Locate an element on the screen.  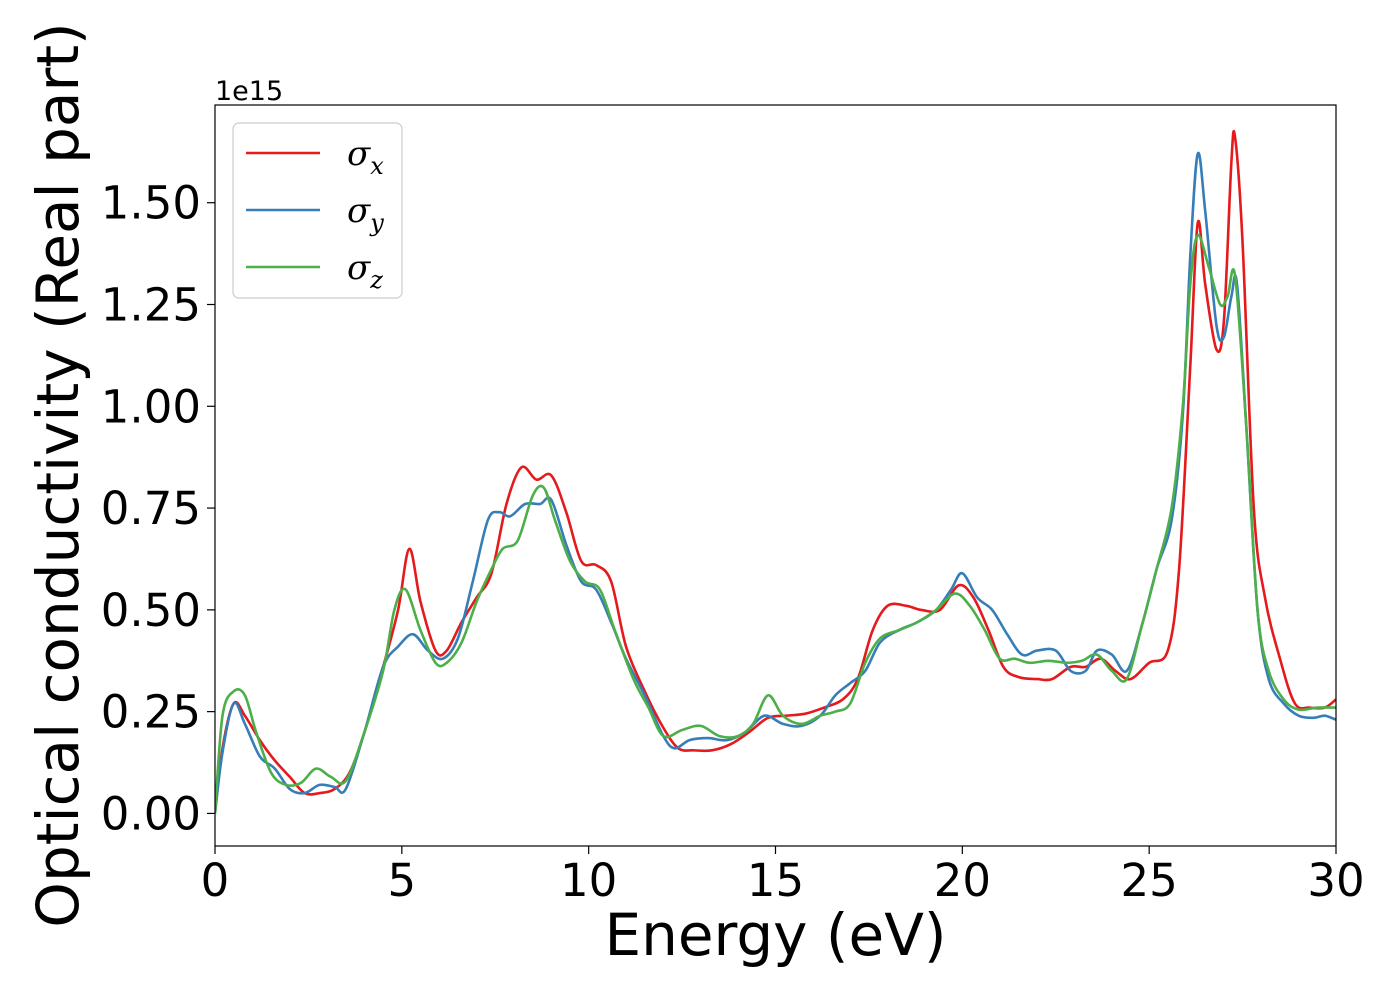
y-tick-label: 0.00 is located at coordinates (151, 813).